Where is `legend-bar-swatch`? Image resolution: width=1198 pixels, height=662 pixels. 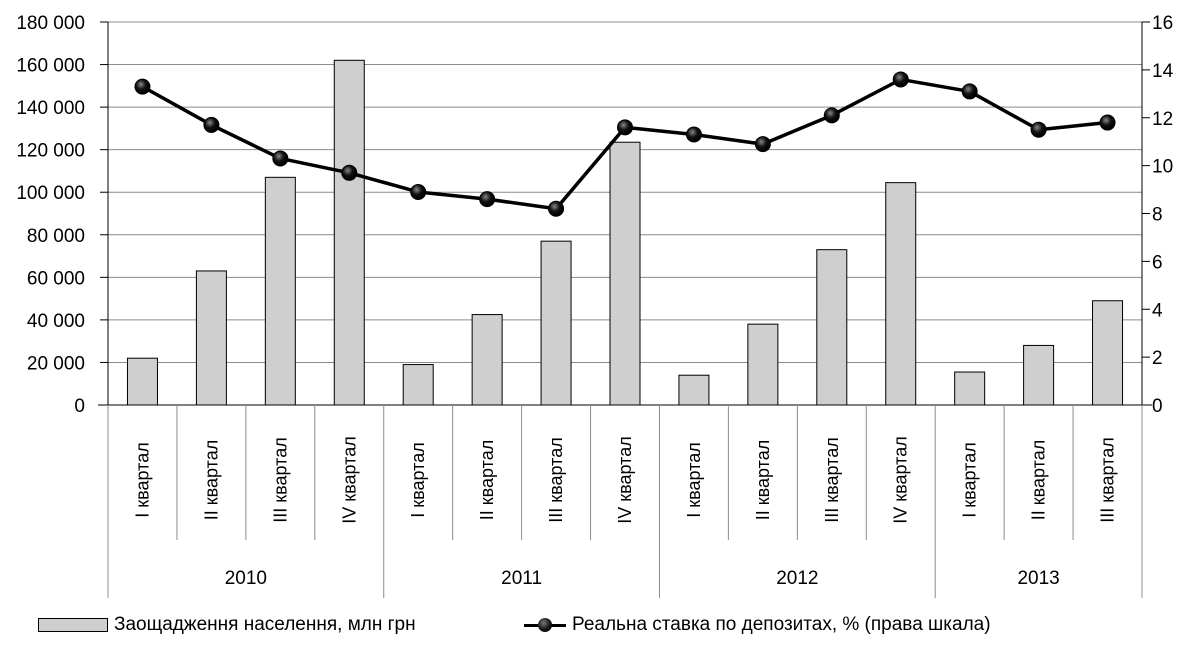 legend-bar-swatch is located at coordinates (73, 625).